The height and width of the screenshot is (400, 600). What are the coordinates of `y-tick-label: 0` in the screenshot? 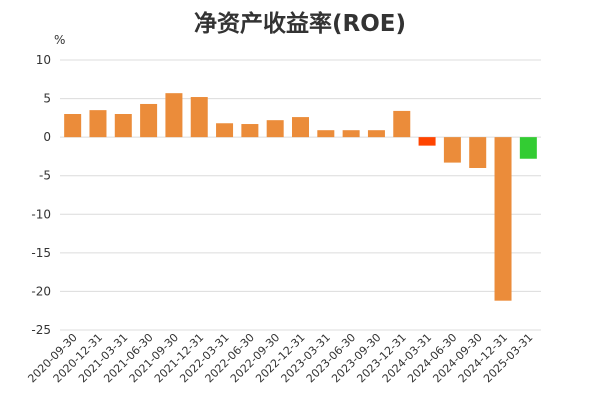 It's located at (47, 137).